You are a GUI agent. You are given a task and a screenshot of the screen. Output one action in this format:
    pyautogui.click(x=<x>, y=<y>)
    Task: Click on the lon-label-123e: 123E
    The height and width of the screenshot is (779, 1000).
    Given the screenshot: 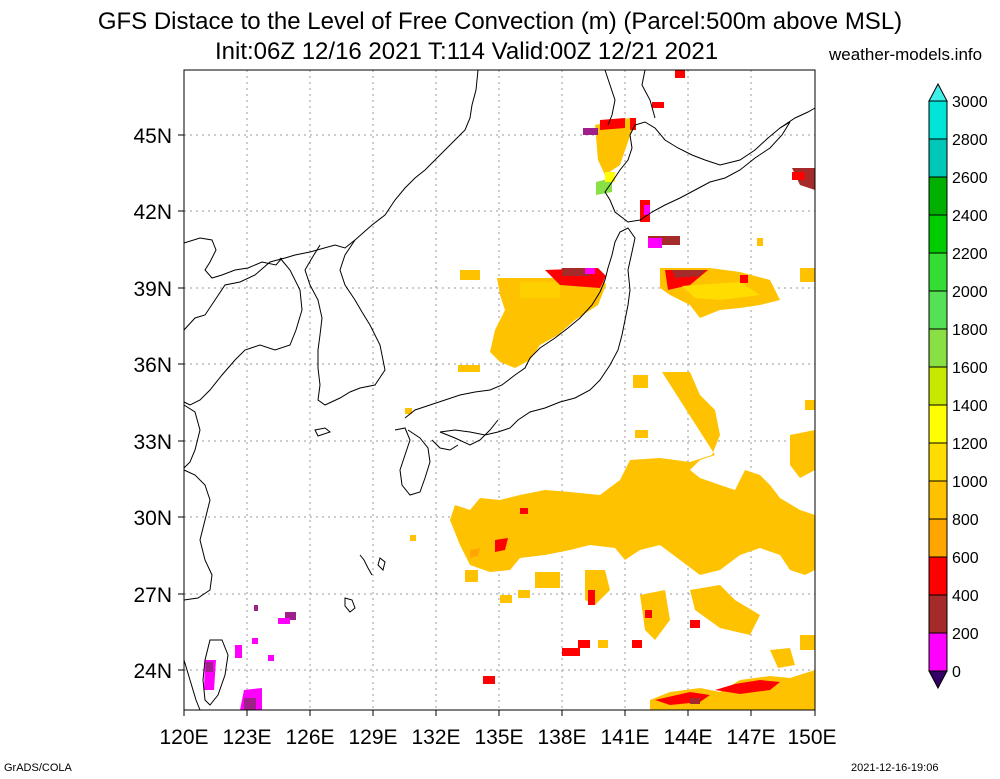 What is the action you would take?
    pyautogui.click(x=246, y=737)
    